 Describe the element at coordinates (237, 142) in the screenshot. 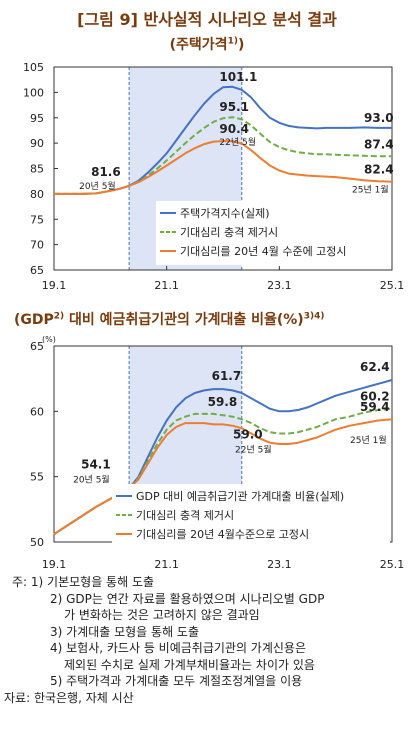

I see `c0-data-label-date: 22년 5월` at that location.